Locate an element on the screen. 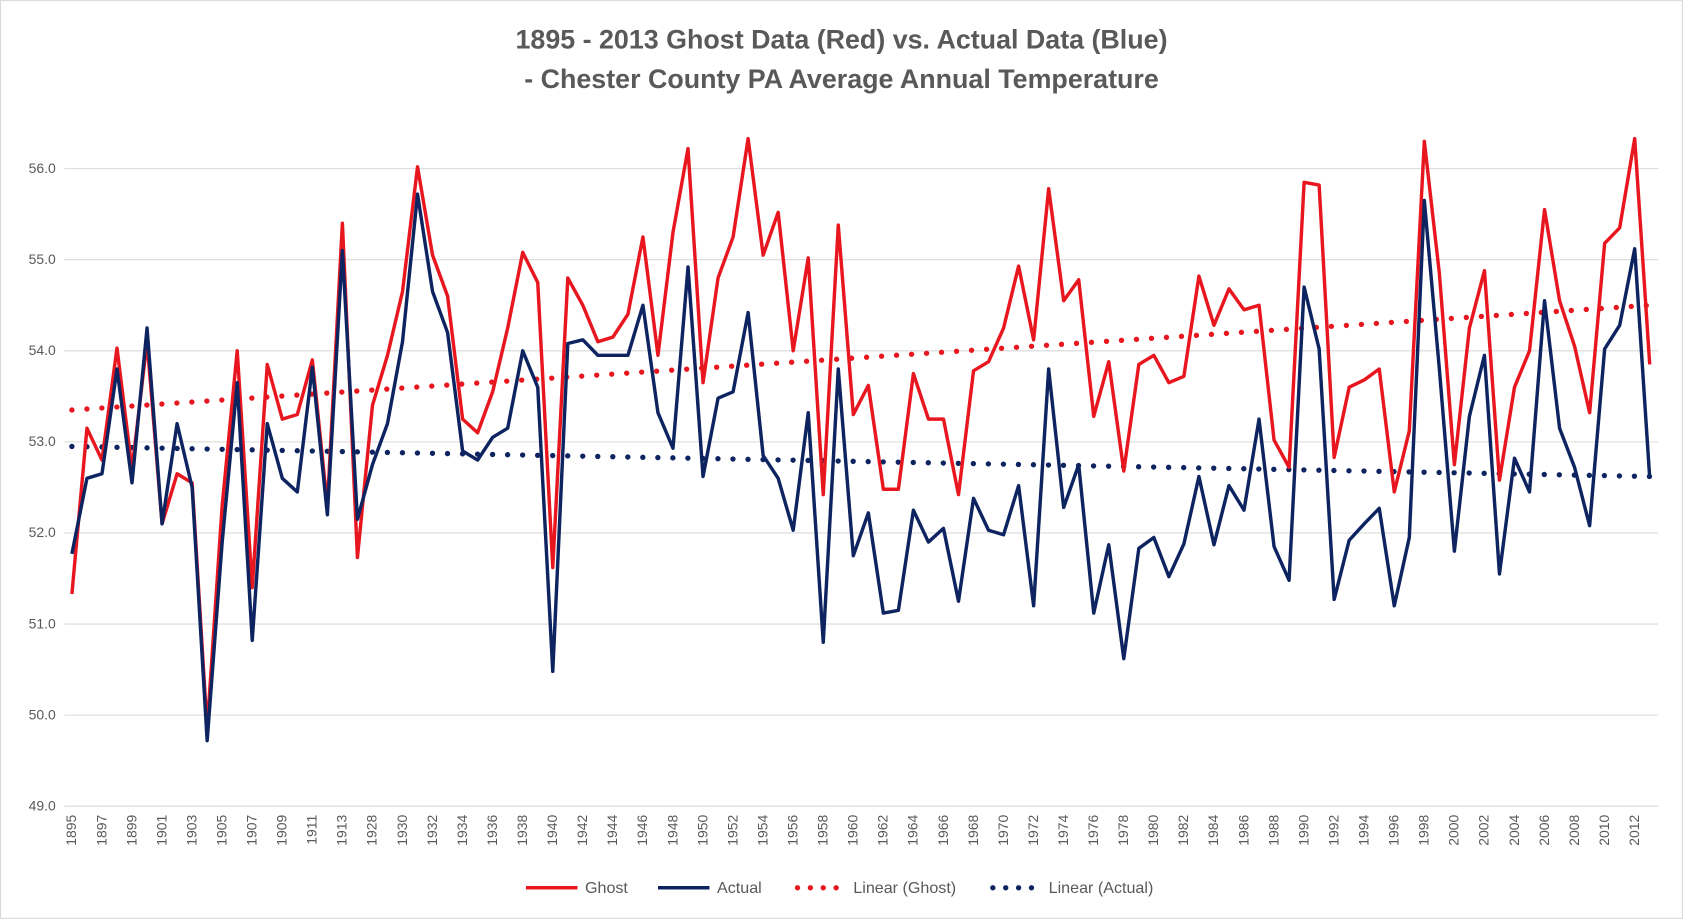  x-tick-label: 1988 is located at coordinates (1273, 830).